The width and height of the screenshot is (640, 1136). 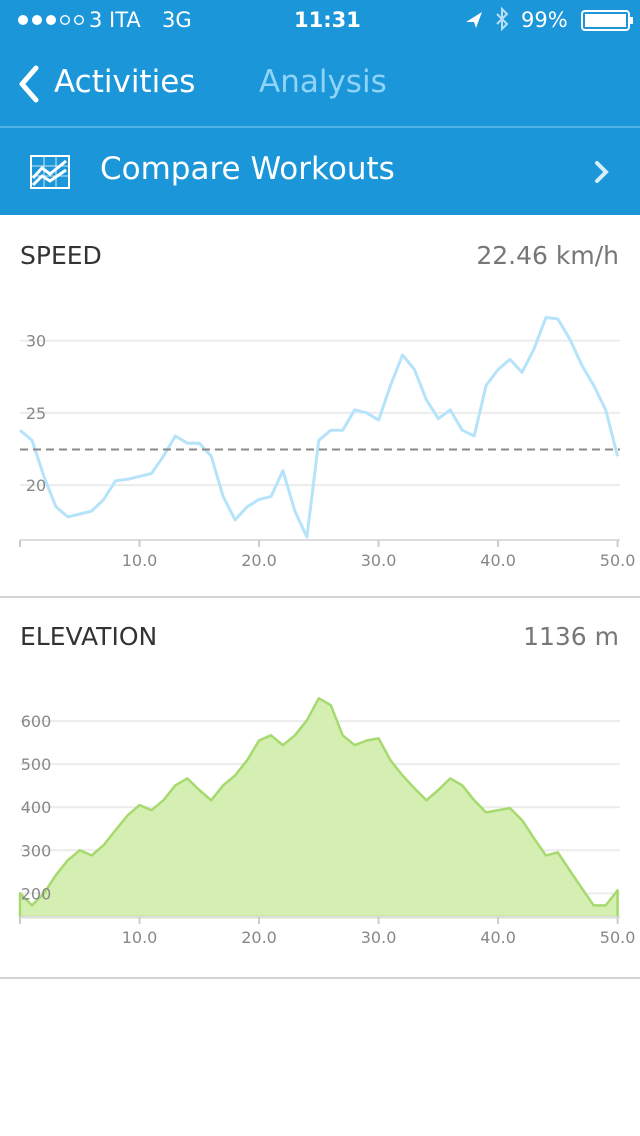 I want to click on location-icon, so click(x=474, y=20).